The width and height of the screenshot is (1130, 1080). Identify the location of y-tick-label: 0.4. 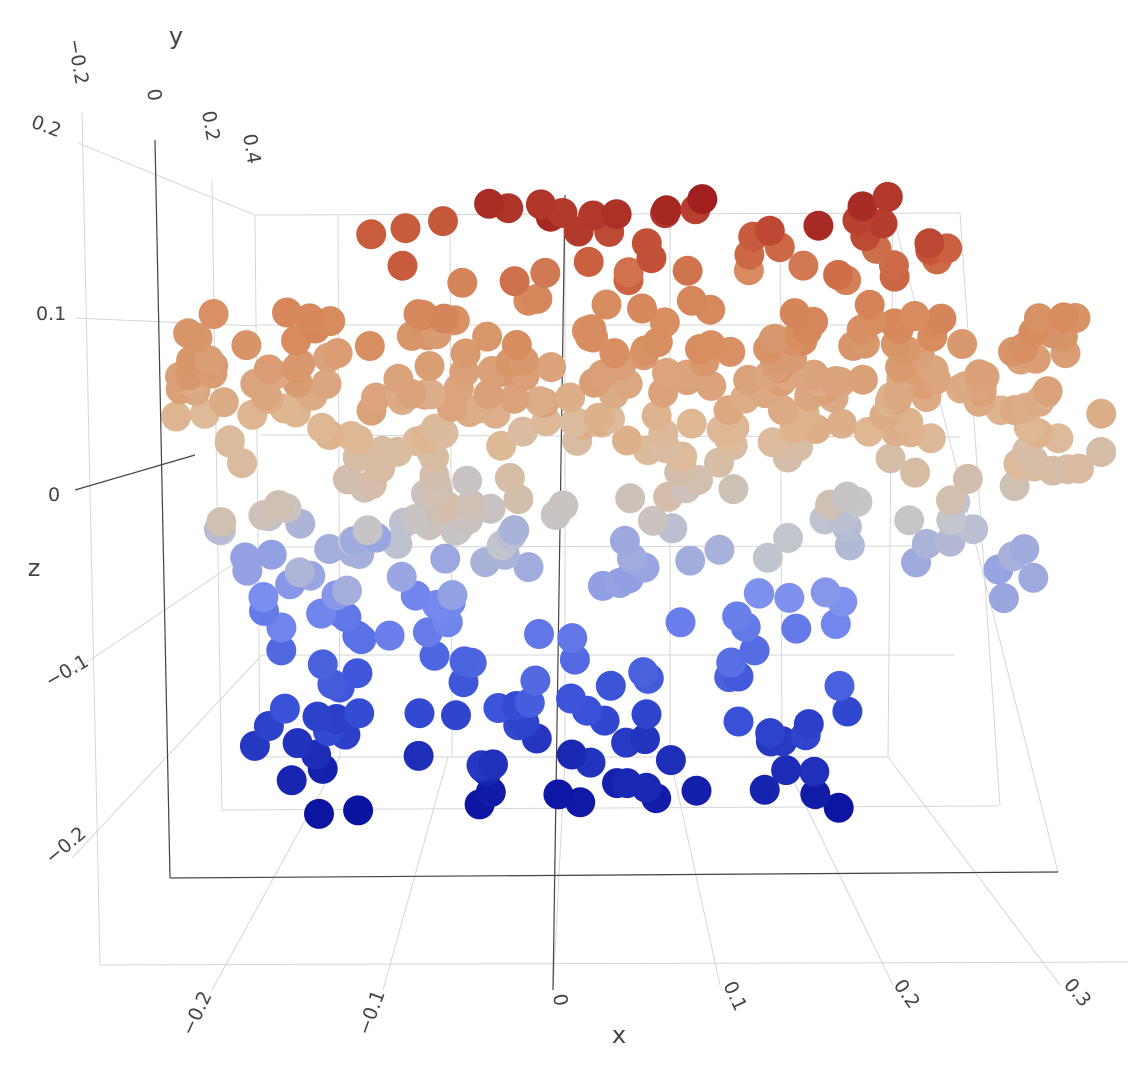
(251, 149).